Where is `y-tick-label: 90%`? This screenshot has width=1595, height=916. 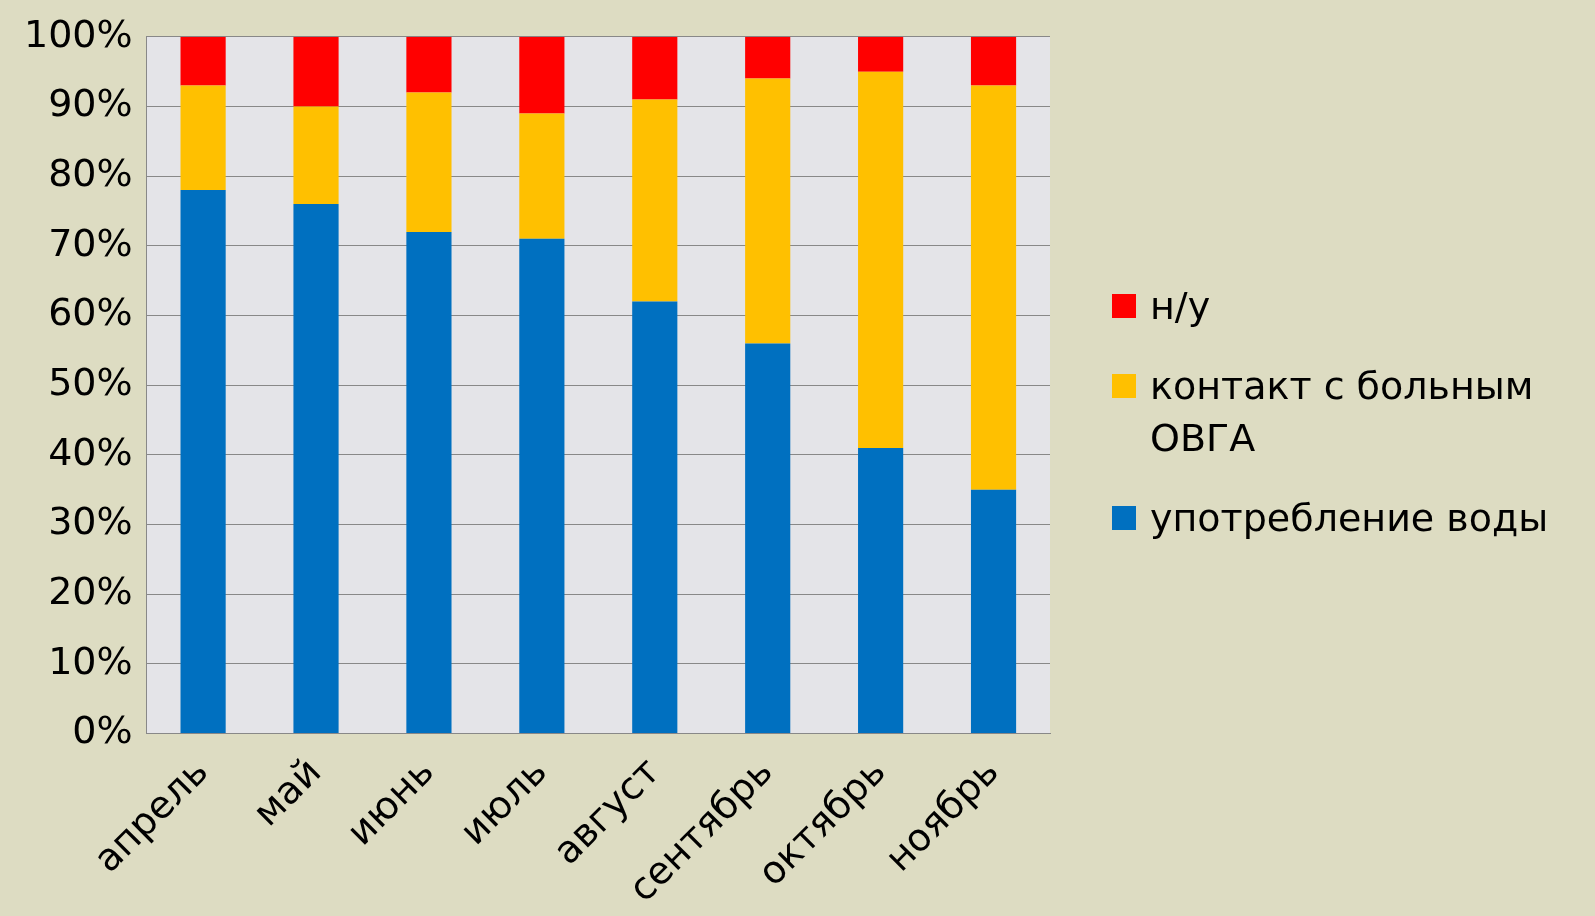
y-tick-label: 90% is located at coordinates (90, 103).